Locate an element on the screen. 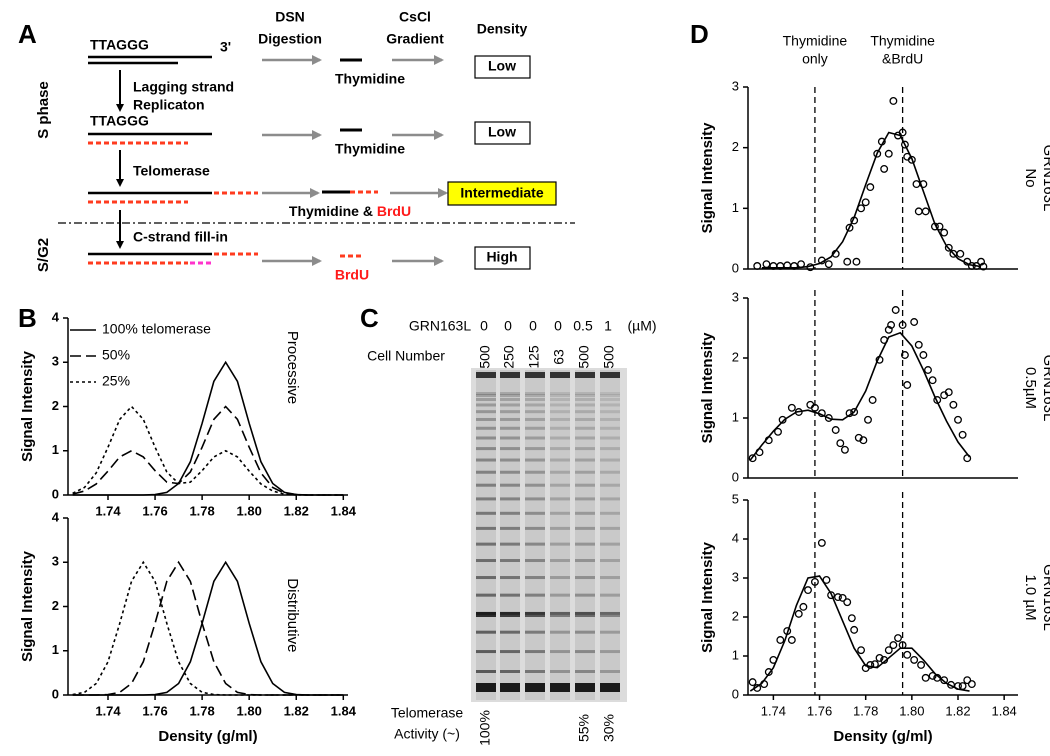 The height and width of the screenshot is (756, 1050). x-tick-label: 1.74 is located at coordinates (108, 710).